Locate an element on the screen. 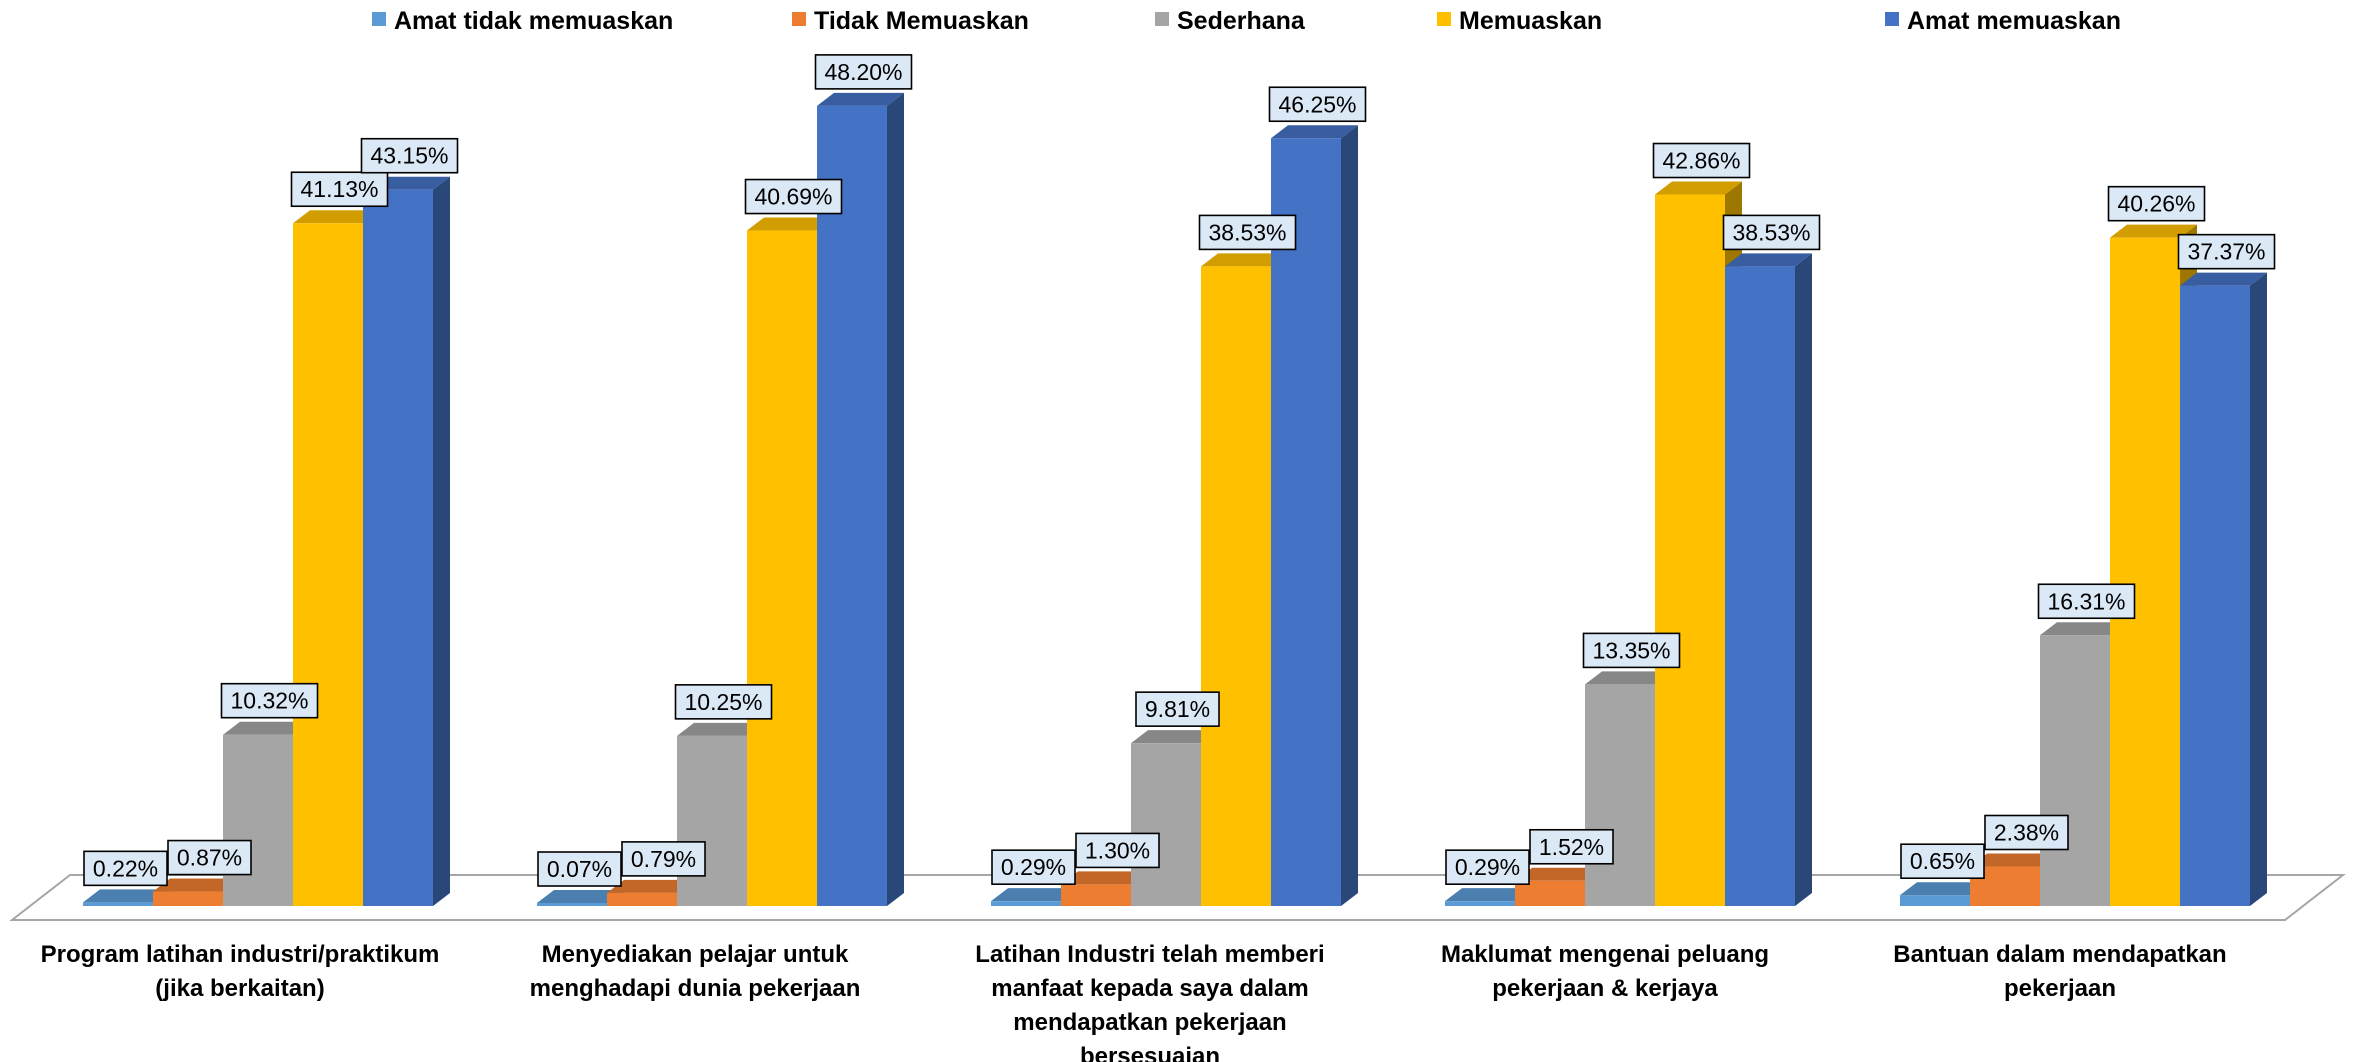  data-label: 1.30% is located at coordinates (1117, 850).